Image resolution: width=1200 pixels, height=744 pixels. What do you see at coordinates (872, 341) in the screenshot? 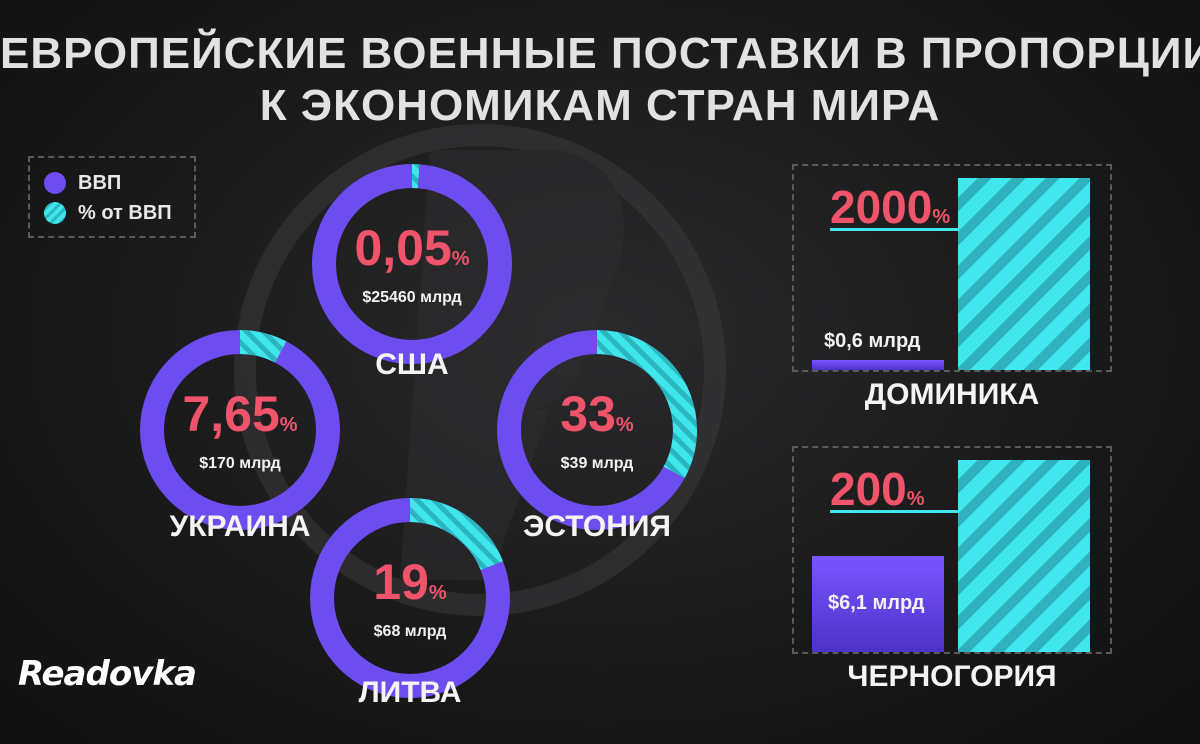
I see `bar-gdp-label-dominica: $0,6 млрд` at bounding box center [872, 341].